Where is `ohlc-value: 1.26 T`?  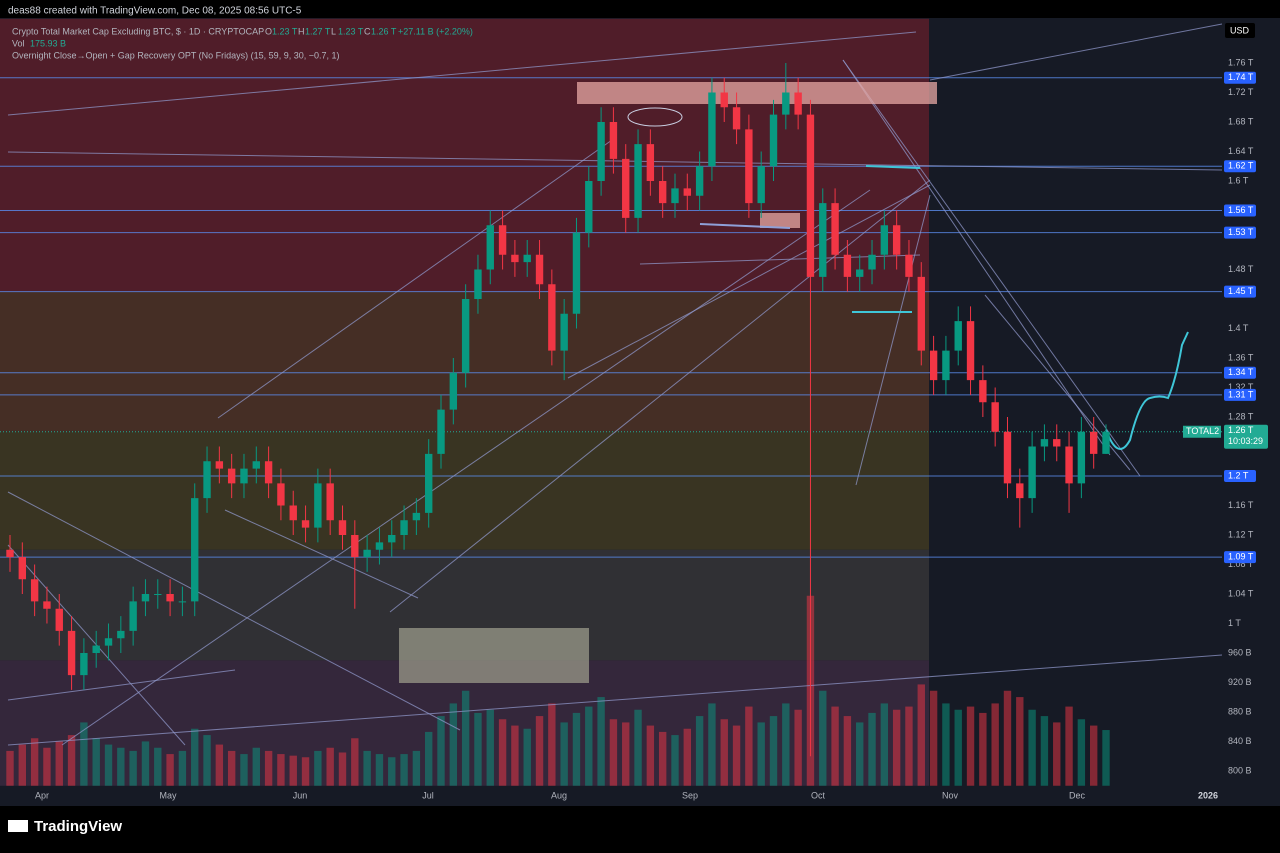 ohlc-value: 1.26 T is located at coordinates (384, 31).